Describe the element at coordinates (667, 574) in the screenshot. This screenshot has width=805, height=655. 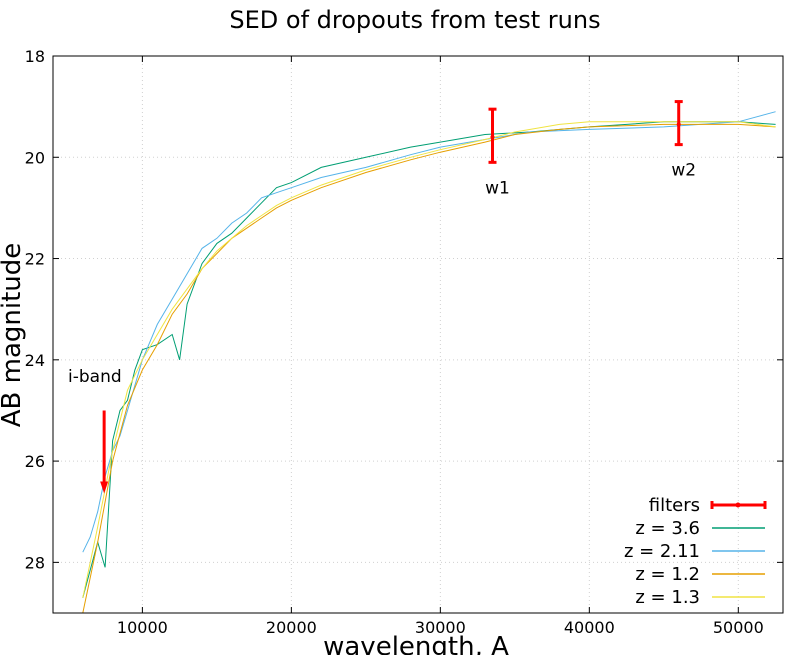
I see `legend-label: z = 1.2` at that location.